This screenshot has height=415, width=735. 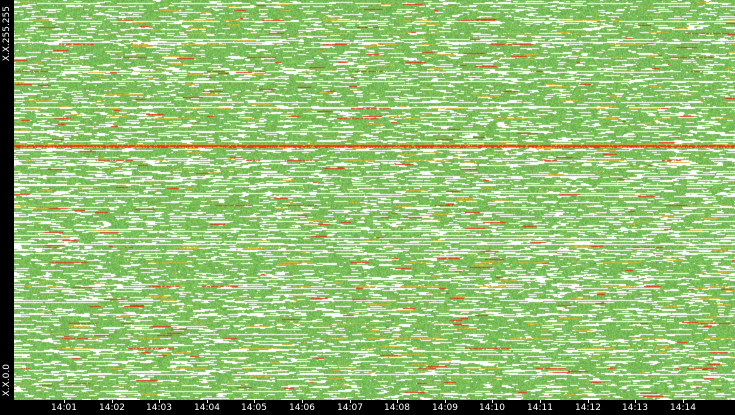 I want to click on y-axis-label-top: X.X.255.255, so click(x=7, y=34).